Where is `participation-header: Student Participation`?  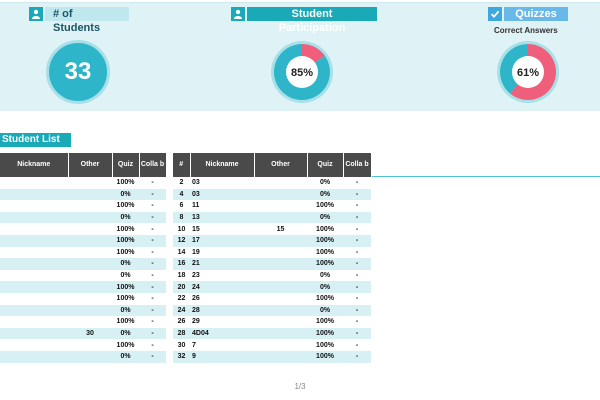
participation-header: Student Participation is located at coordinates (304, 20).